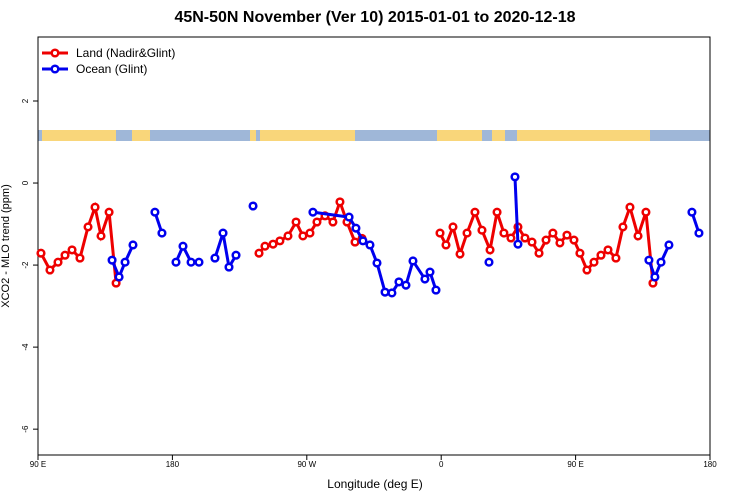  What do you see at coordinates (111, 69) in the screenshot?
I see `legend-label: Ocean (Glint)` at bounding box center [111, 69].